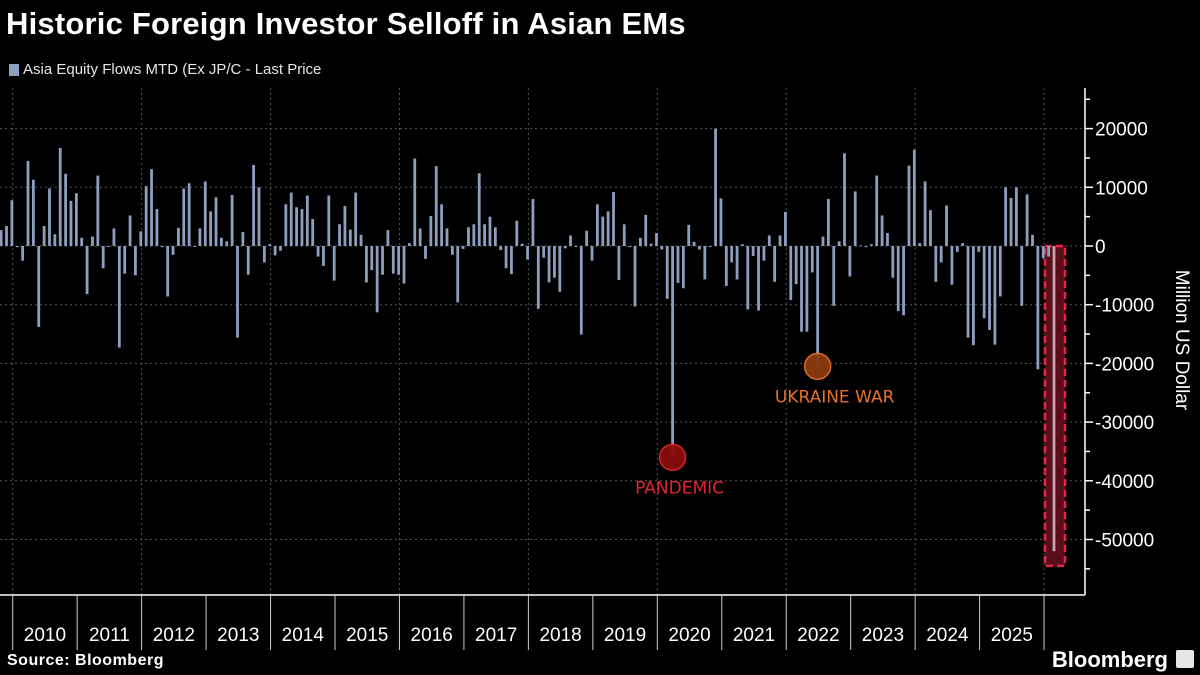 This screenshot has height=675, width=1200. What do you see at coordinates (1121, 188) in the screenshot?
I see `y-tick-label: 10000` at bounding box center [1121, 188].